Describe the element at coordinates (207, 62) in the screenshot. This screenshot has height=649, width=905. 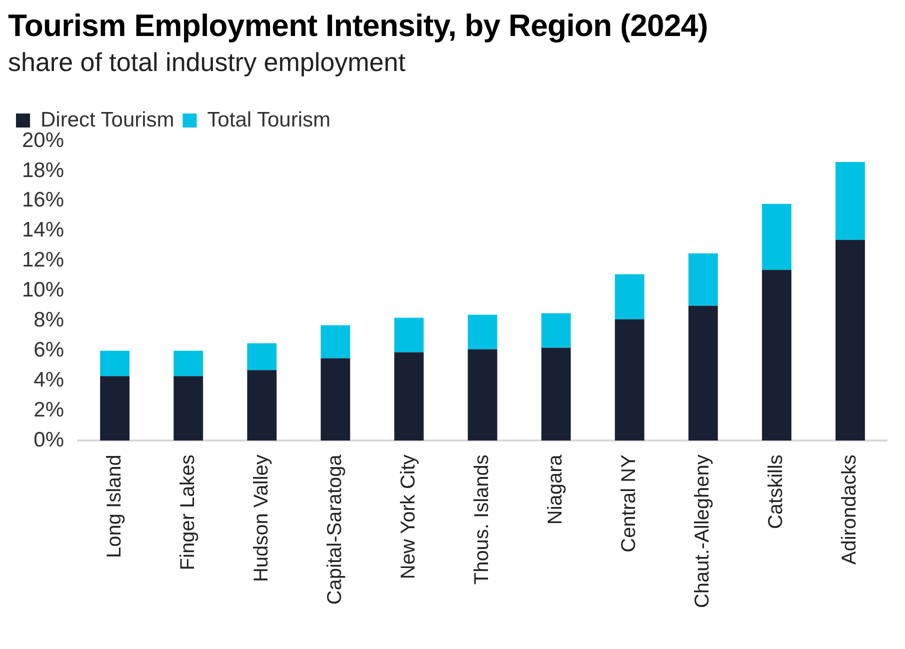
I see `chart-subtitle: share of total industry employment` at that location.